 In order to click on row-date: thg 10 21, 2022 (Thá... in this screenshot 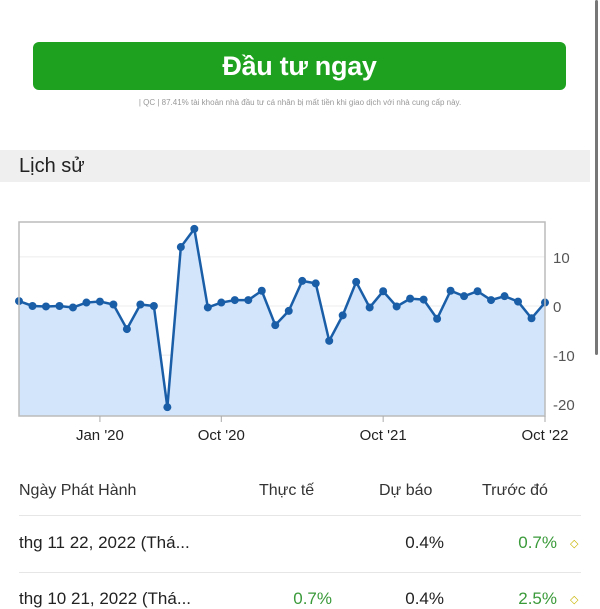, I will do `click(105, 598)`.